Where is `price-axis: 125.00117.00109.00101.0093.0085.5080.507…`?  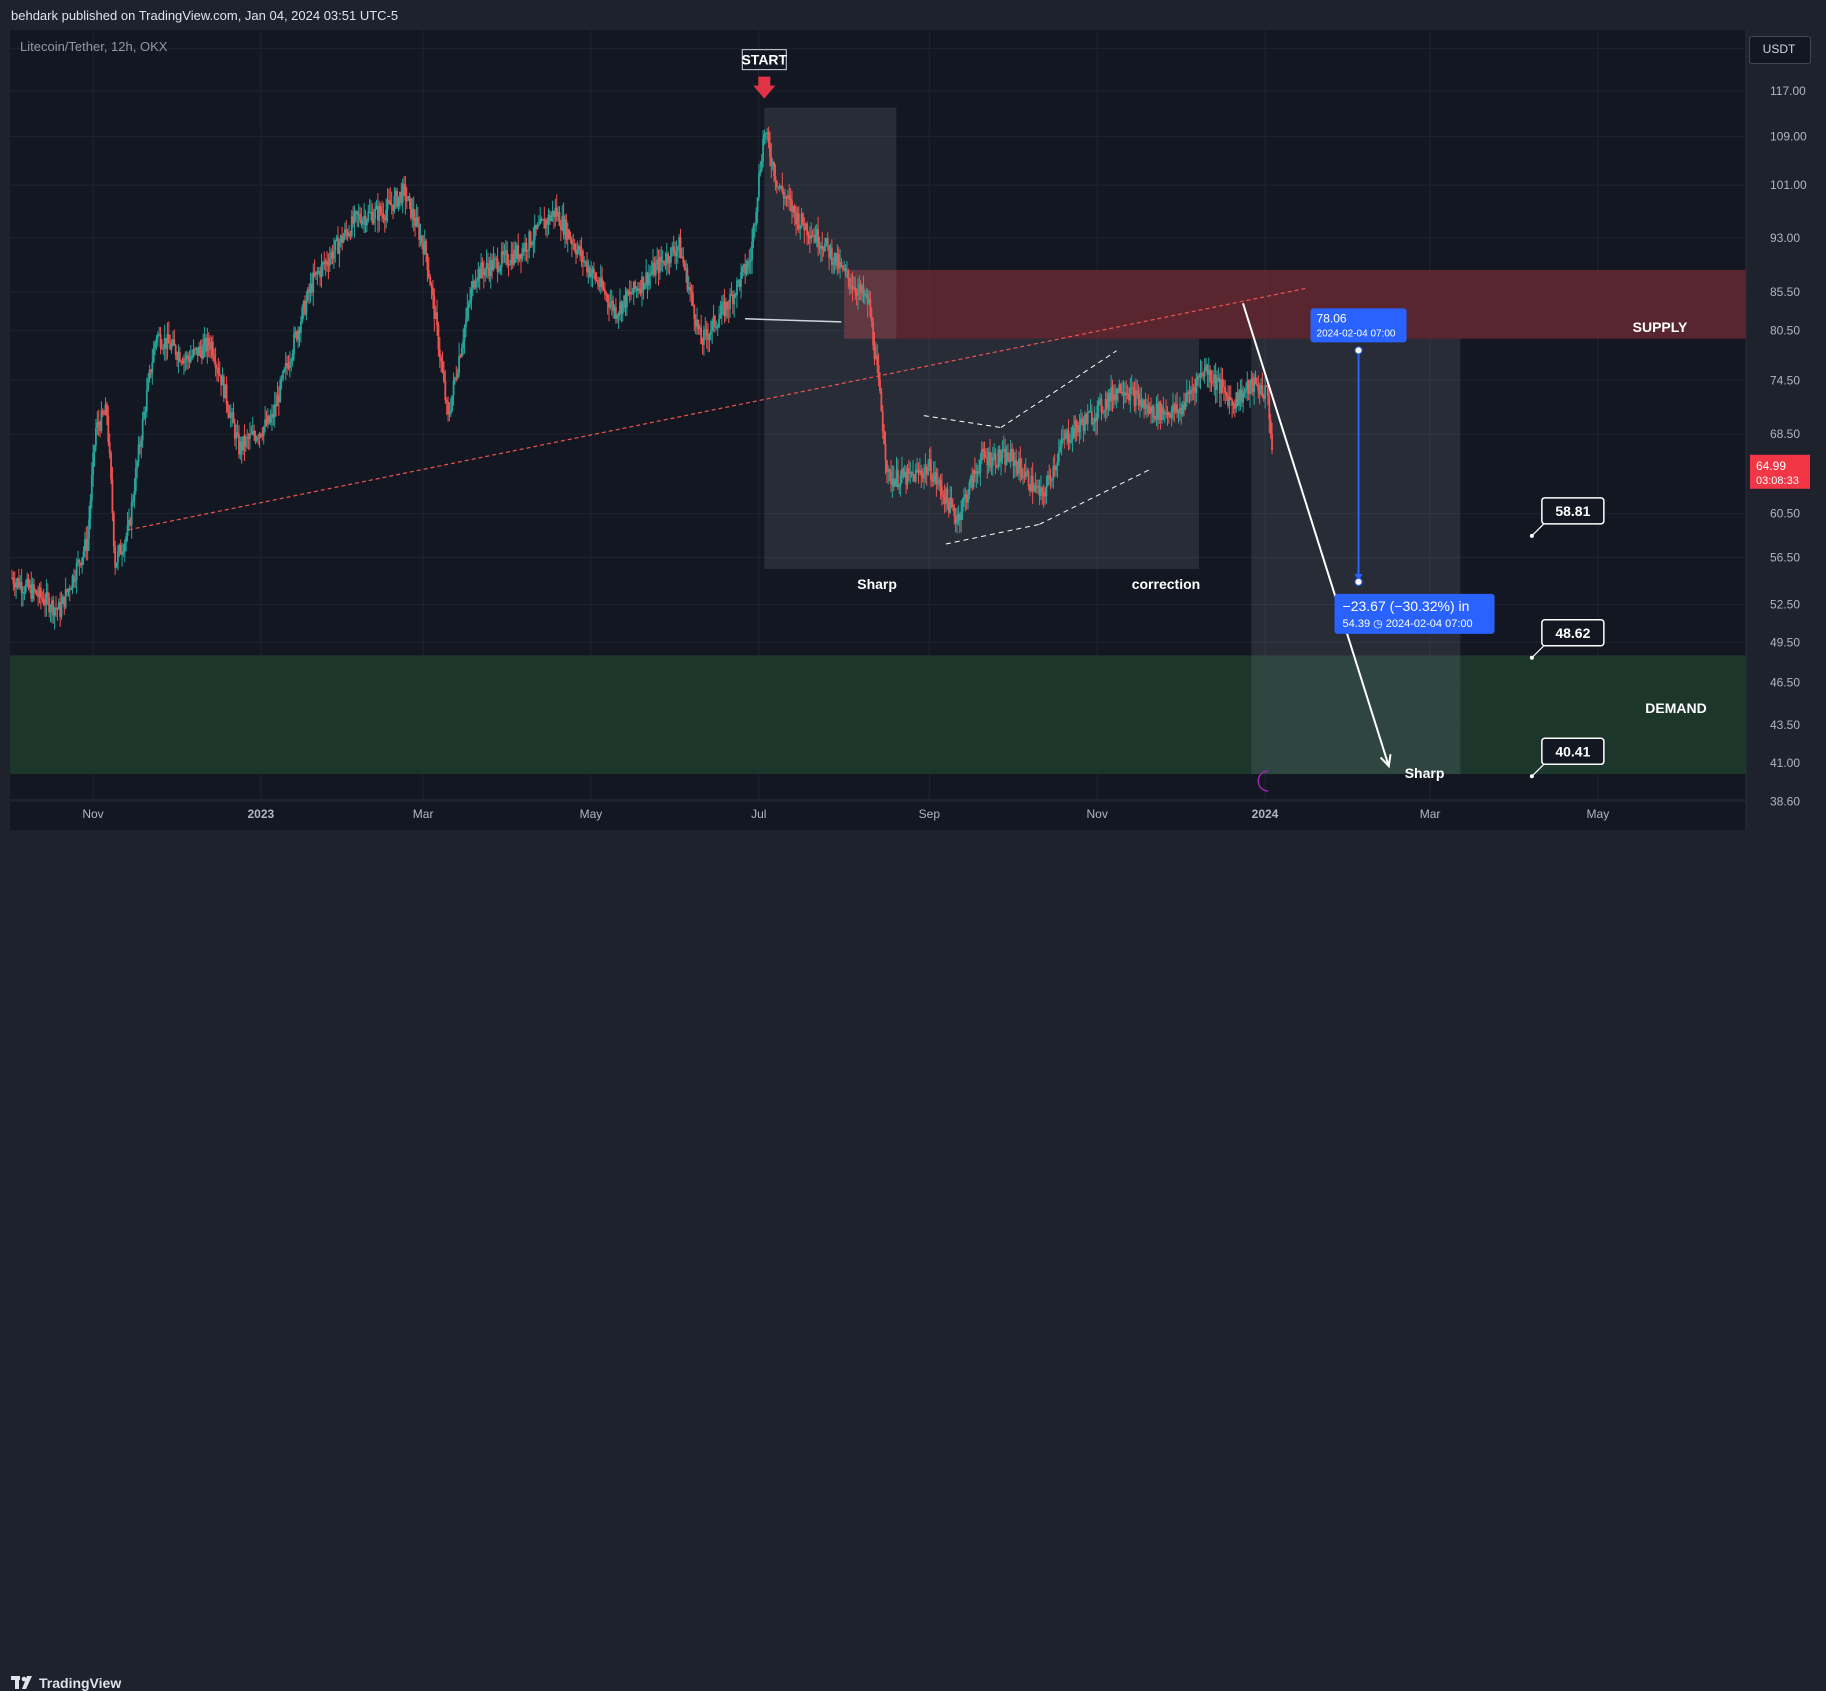 price-axis: 125.00117.00109.00101.0093.0085.5080.507… is located at coordinates (1788, 425).